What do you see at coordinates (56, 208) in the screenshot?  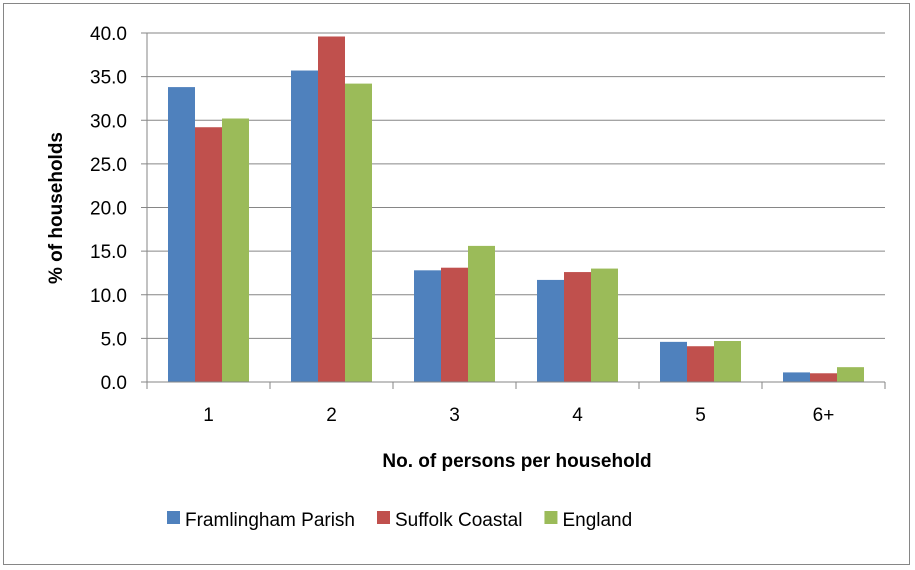 I see `y-axis-title: % of households` at bounding box center [56, 208].